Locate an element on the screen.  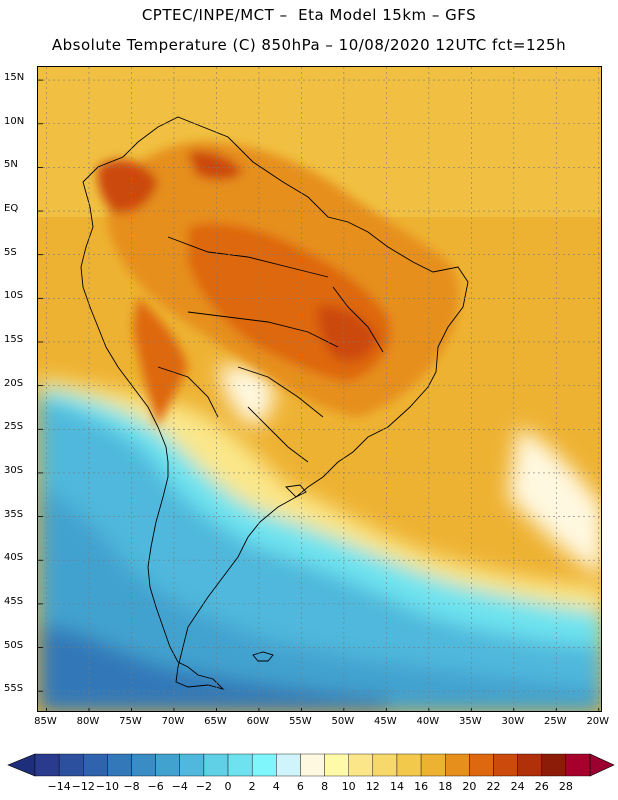
colorbar-tick-label: 2 is located at coordinates (252, 786).